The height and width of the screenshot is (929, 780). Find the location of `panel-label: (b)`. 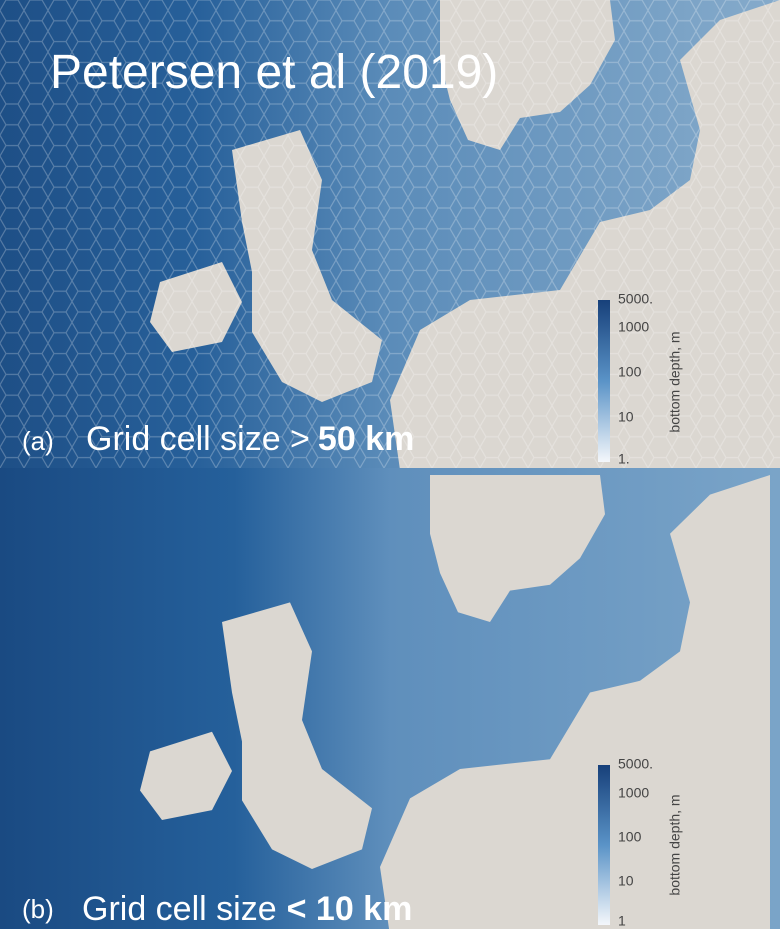

panel-label: (b) is located at coordinates (38, 909).